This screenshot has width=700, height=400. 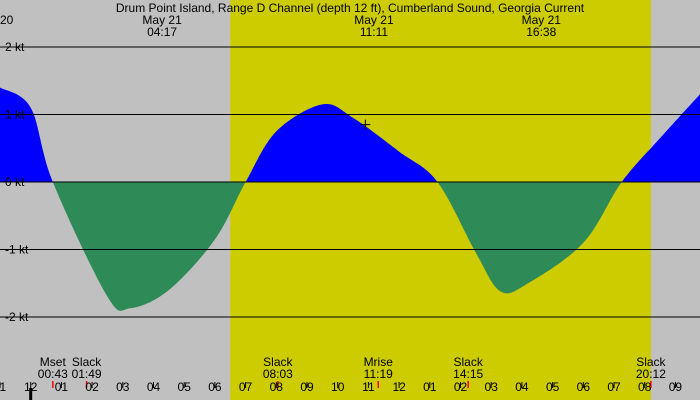 What do you see at coordinates (378, 374) in the screenshot?
I see `event-time: 11:19` at bounding box center [378, 374].